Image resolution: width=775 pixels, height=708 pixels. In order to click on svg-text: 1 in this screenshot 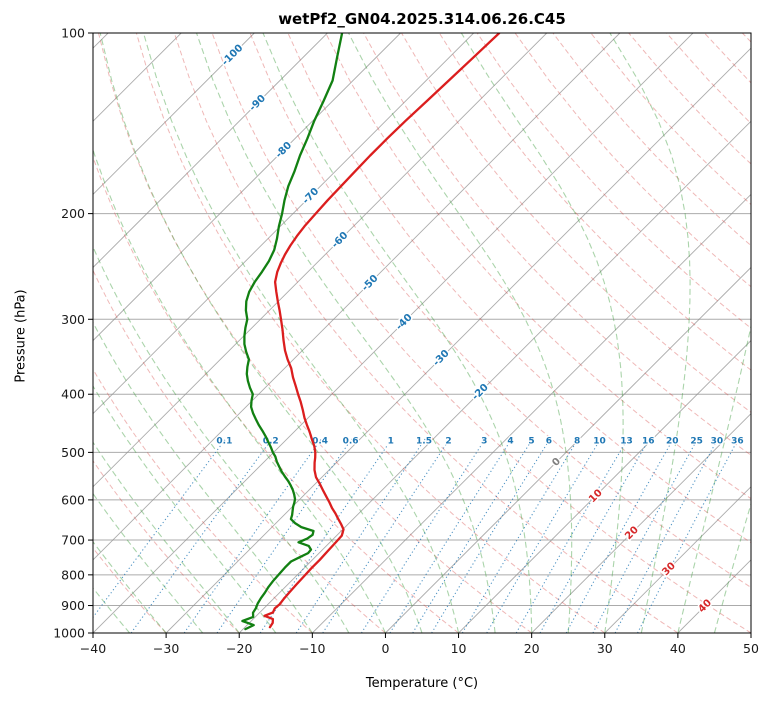, I will do `click(391, 442)`.